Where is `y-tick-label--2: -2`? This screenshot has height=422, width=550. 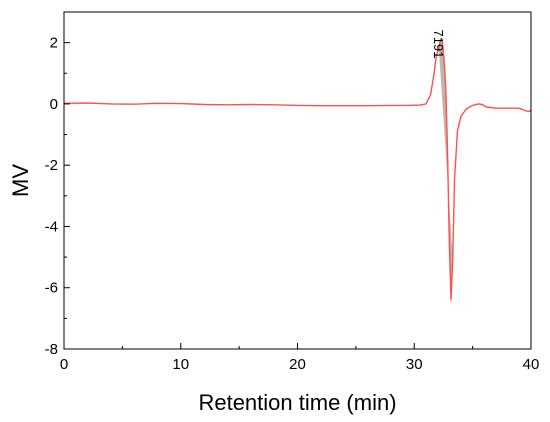
y-tick-label--2: -2 is located at coordinates (51, 165).